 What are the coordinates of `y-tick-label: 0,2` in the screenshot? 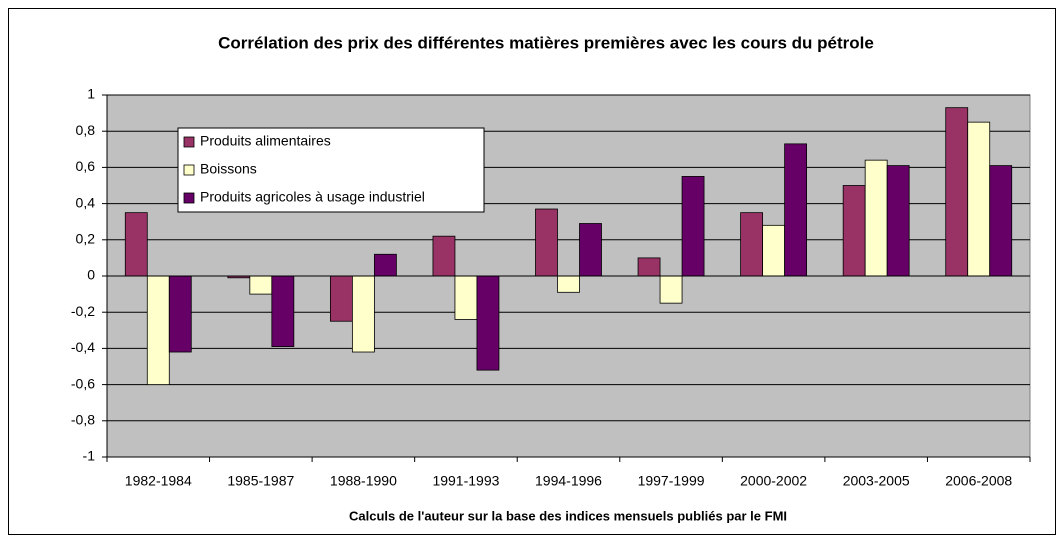 It's located at (86, 239).